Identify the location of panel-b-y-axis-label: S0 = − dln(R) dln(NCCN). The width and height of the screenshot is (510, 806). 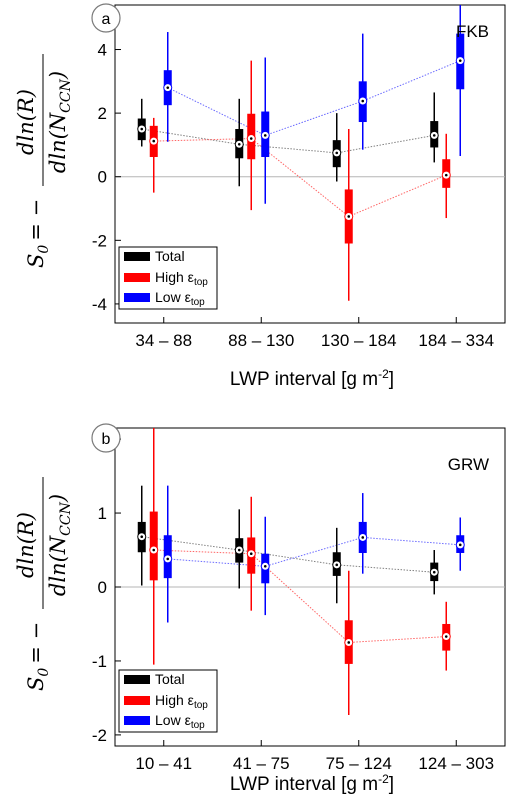
(44, 584).